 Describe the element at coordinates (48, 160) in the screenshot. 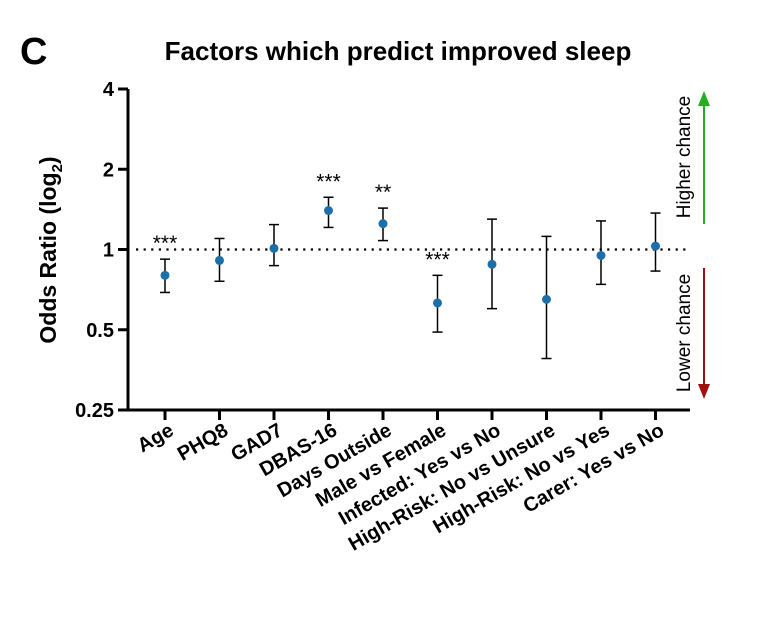

I see `y-axis-label-close: )` at that location.